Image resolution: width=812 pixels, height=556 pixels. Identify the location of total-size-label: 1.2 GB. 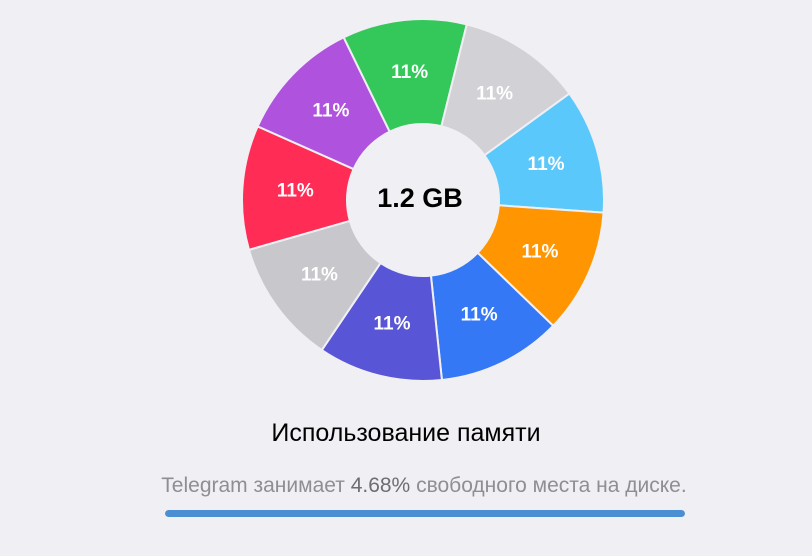
(420, 198).